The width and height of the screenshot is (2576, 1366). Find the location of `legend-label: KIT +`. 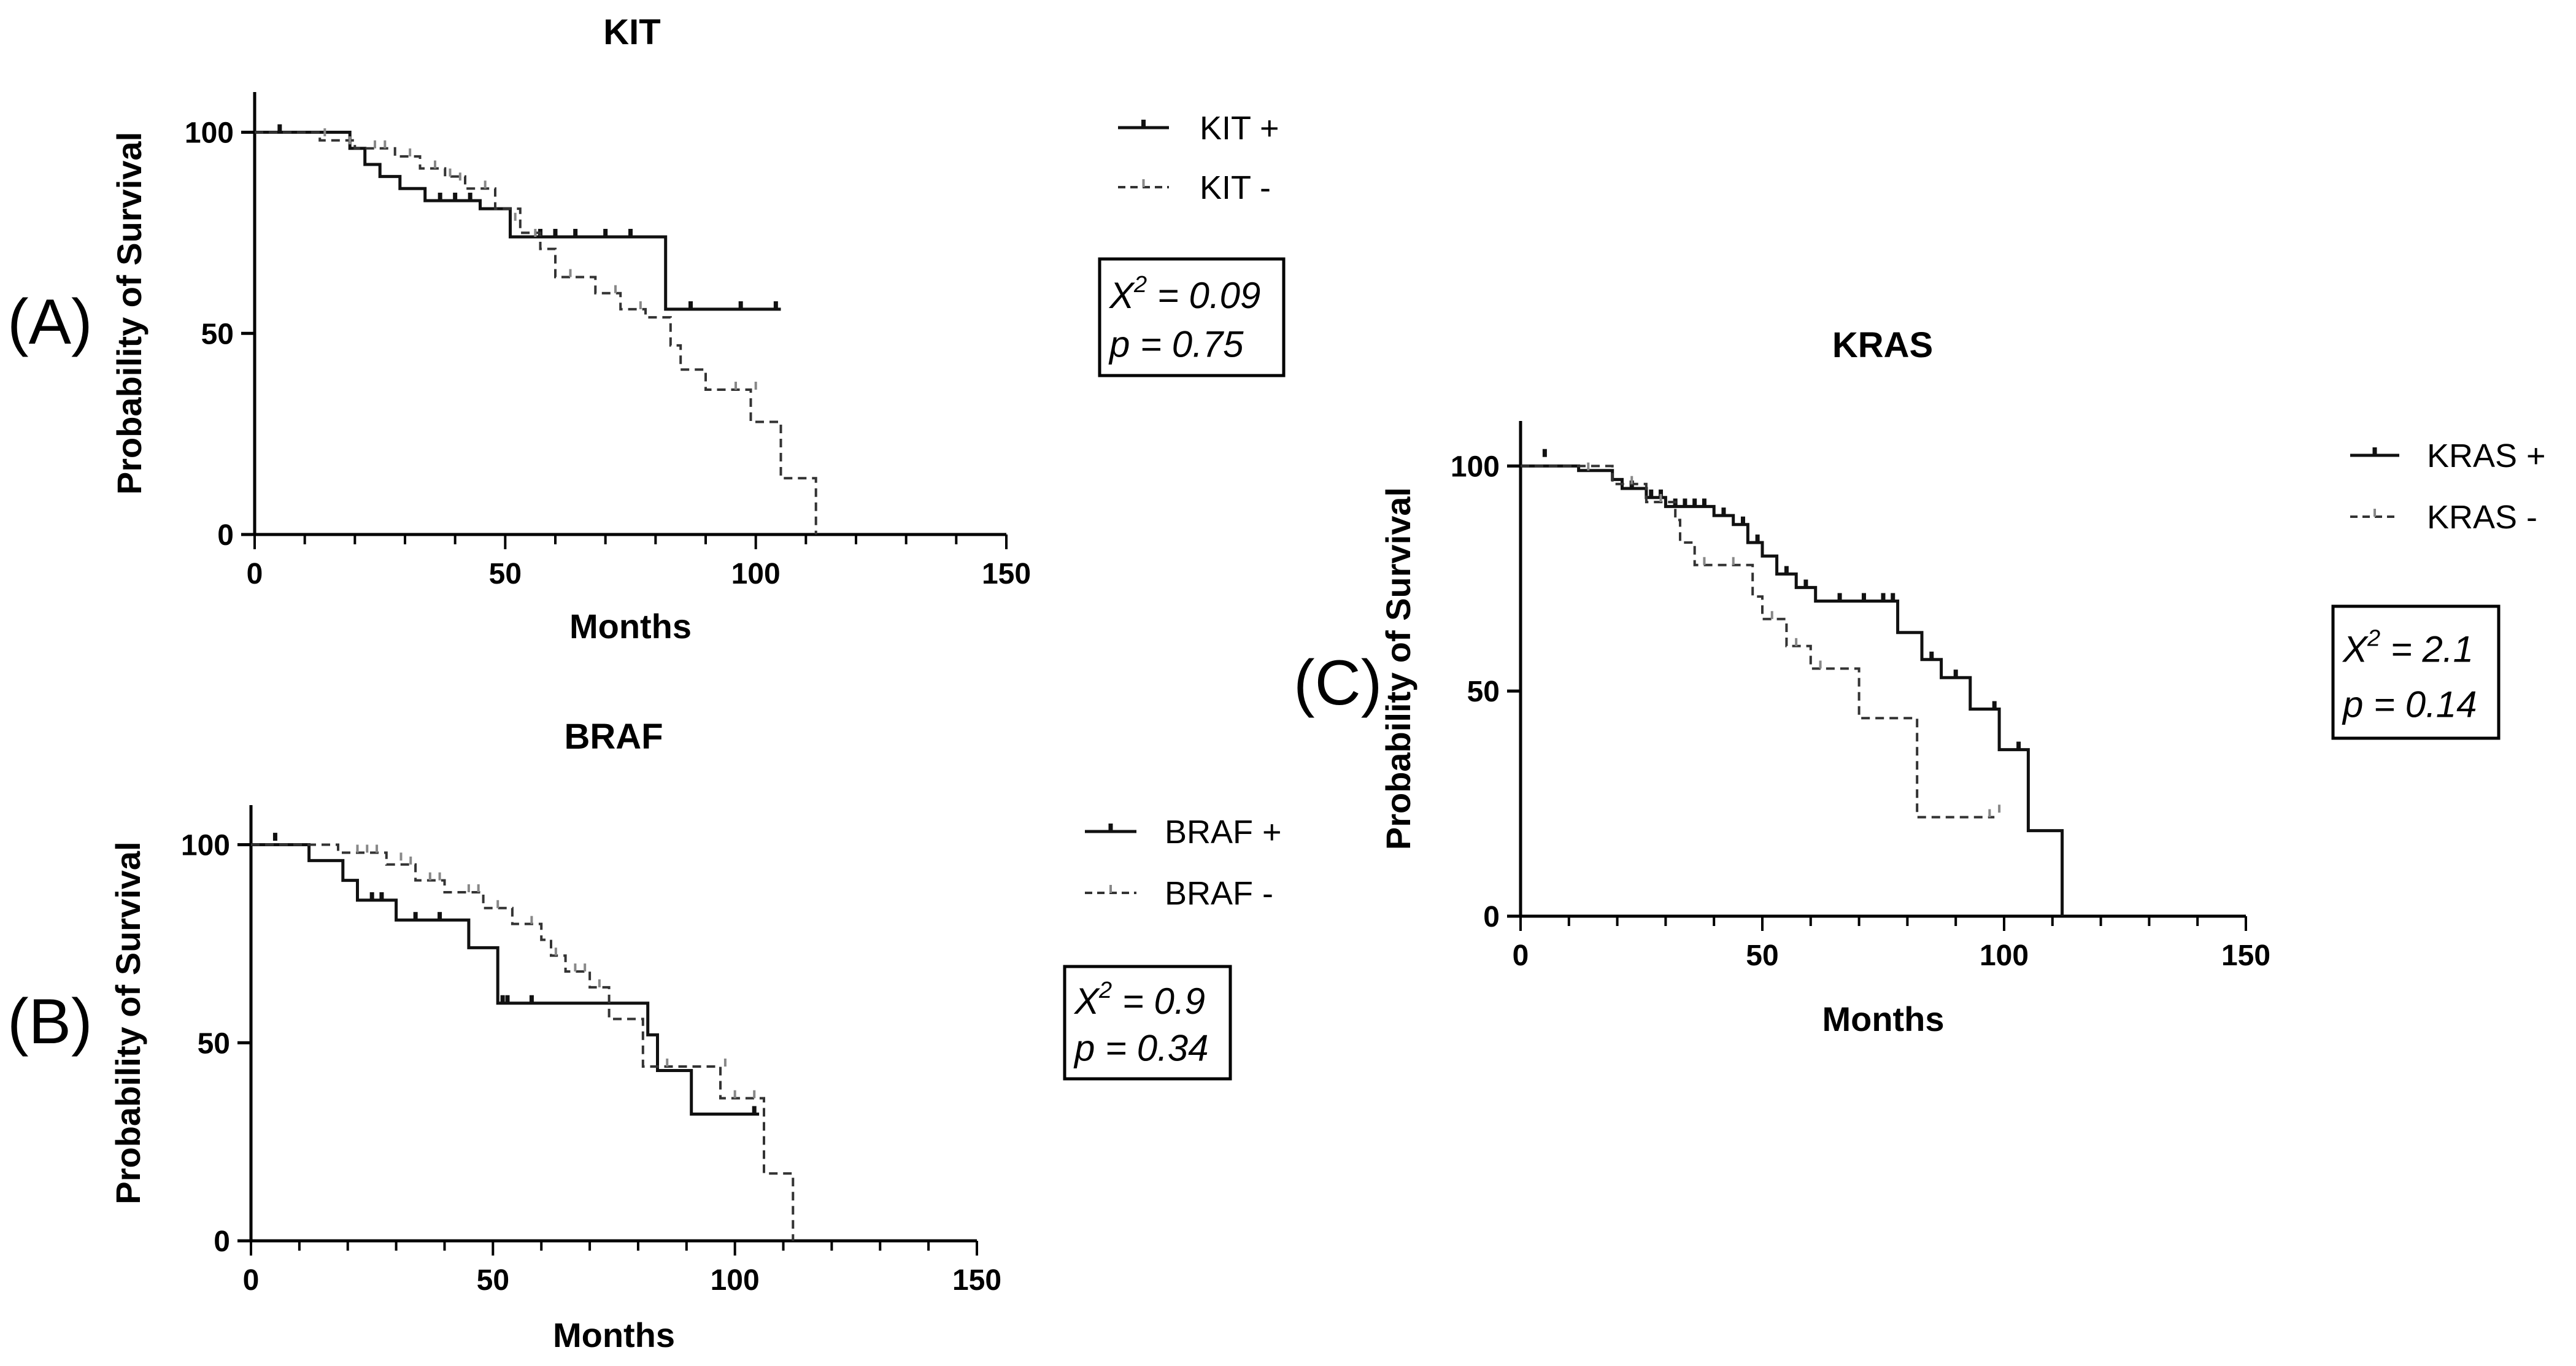

legend-label: KIT + is located at coordinates (1239, 128).